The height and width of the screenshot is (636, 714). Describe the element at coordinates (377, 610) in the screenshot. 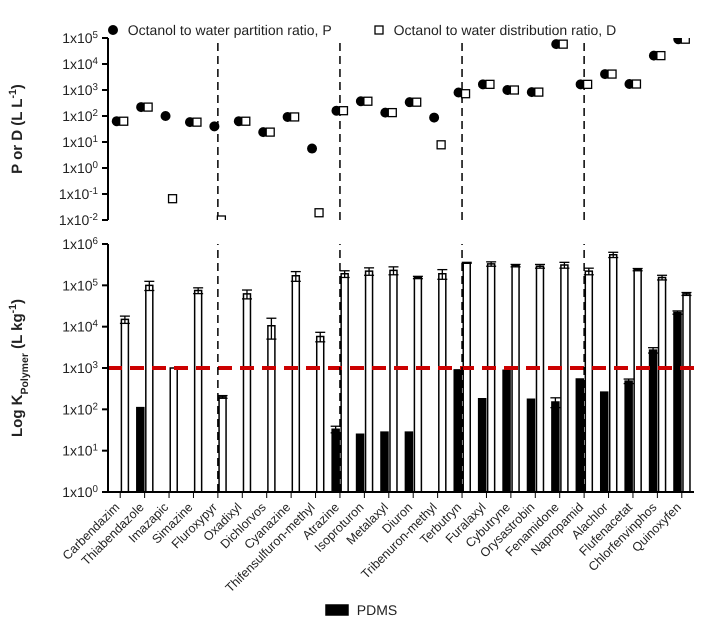

I see `legend-label: PDMS` at that location.